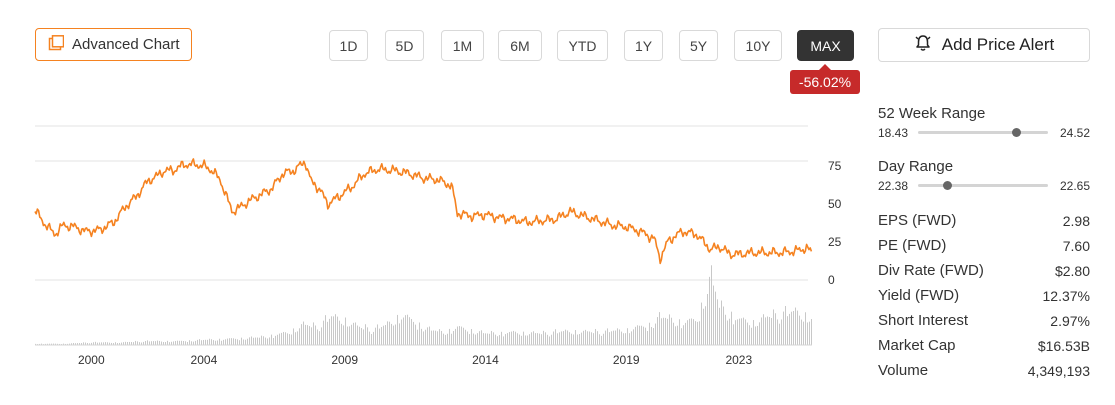  Describe the element at coordinates (1063, 345) in the screenshot. I see `stat-value: $16.53B` at that location.